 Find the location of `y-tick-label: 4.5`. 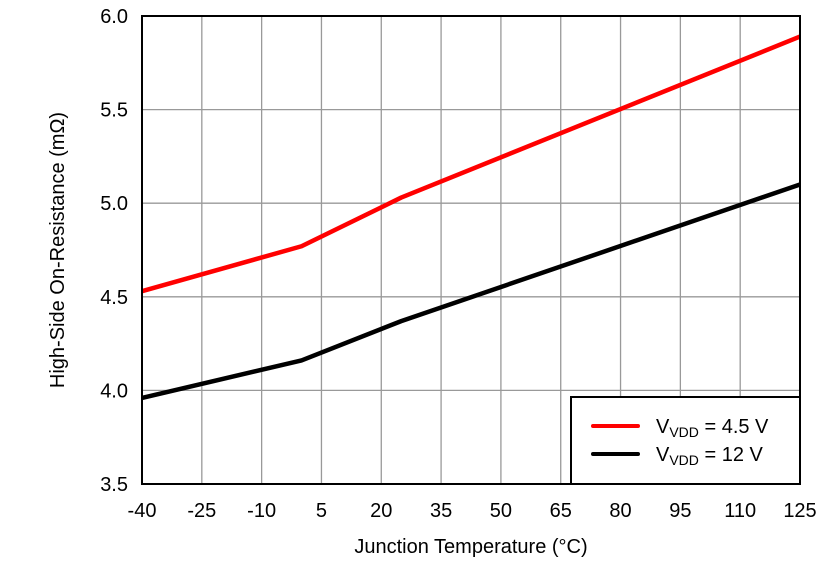

y-tick-label: 4.5 is located at coordinates (114, 298).